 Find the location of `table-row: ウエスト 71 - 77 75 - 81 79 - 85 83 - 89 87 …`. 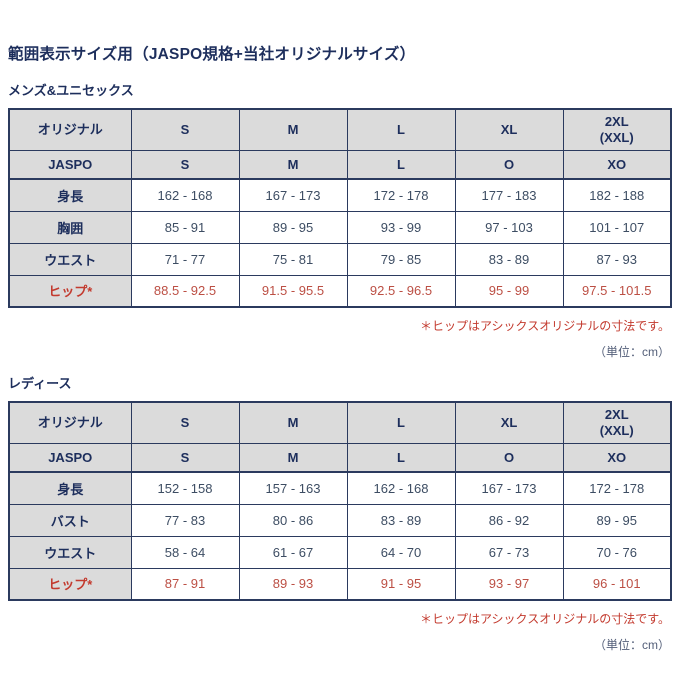

table-row: ウエスト 71 - 77 75 - 81 79 - 85 83 - 89 87 … is located at coordinates (340, 259).